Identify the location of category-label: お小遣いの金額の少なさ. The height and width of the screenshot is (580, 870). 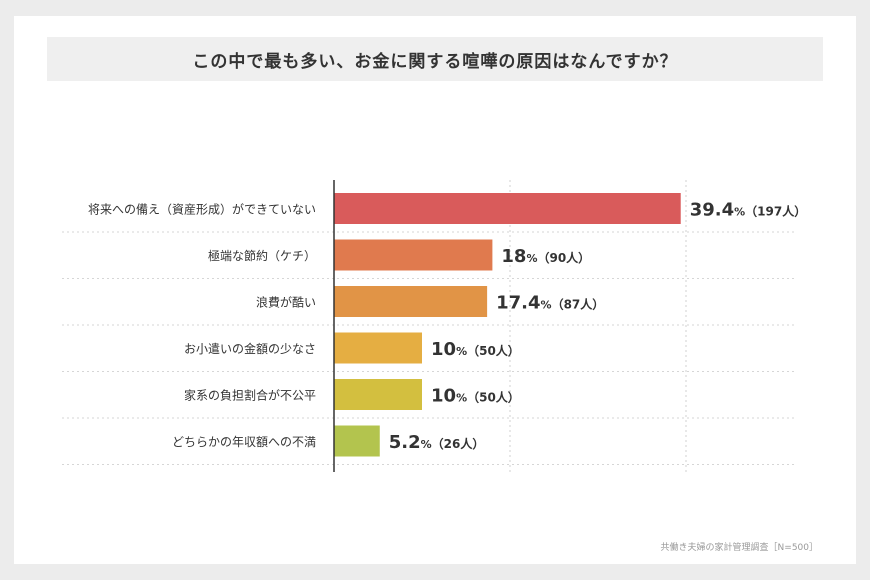
(250, 348).